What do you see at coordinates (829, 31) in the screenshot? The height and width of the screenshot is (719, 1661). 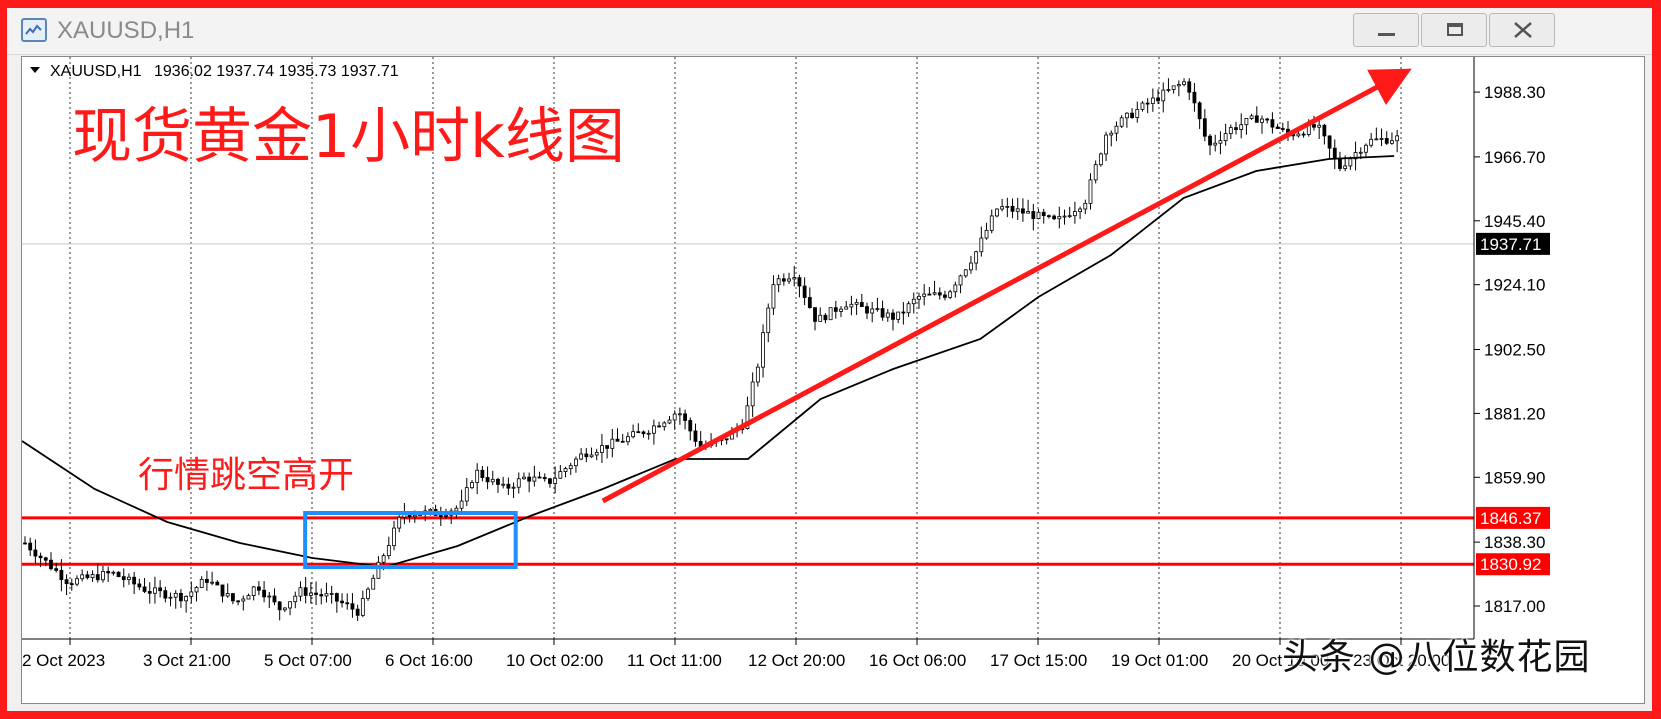 I see `title-bar: XAUUSD,H1` at bounding box center [829, 31].